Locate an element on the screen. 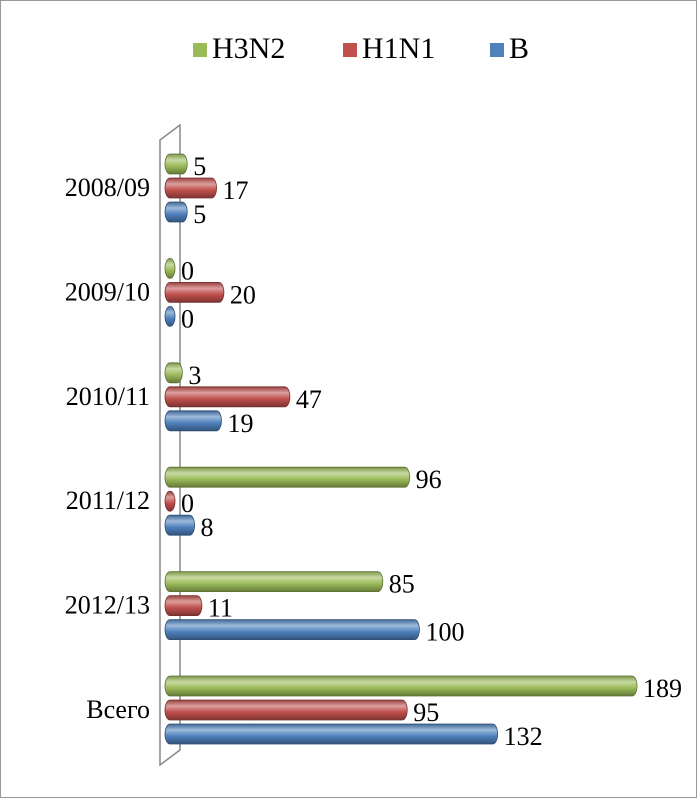 The image size is (697, 798). y-tick-label: 2008/09 is located at coordinates (107, 187).